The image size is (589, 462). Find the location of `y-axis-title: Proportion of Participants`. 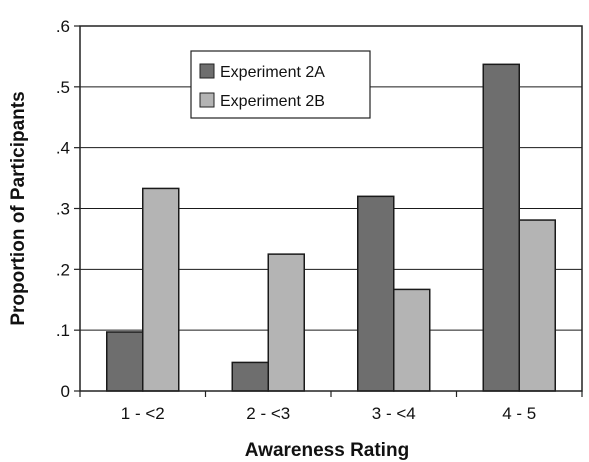

y-axis-title: Proportion of Participants is located at coordinates (18, 208).